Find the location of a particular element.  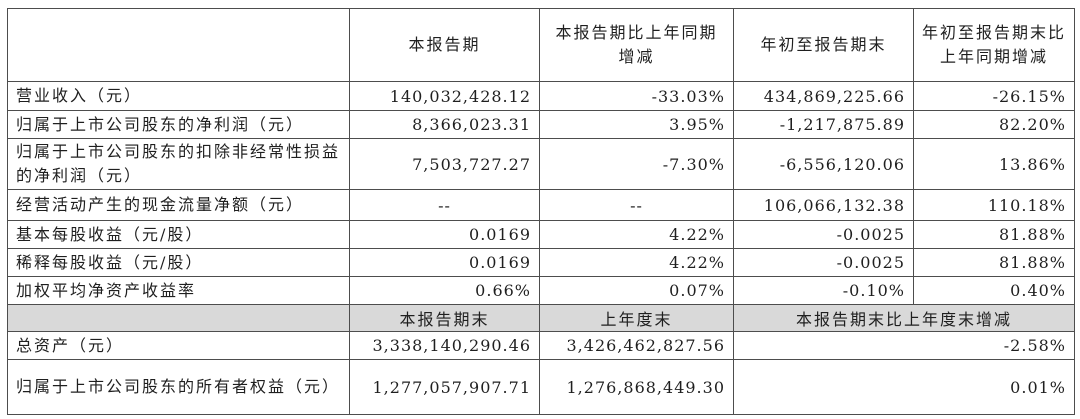

current-yoy-cell: -7.30% is located at coordinates (636, 164).